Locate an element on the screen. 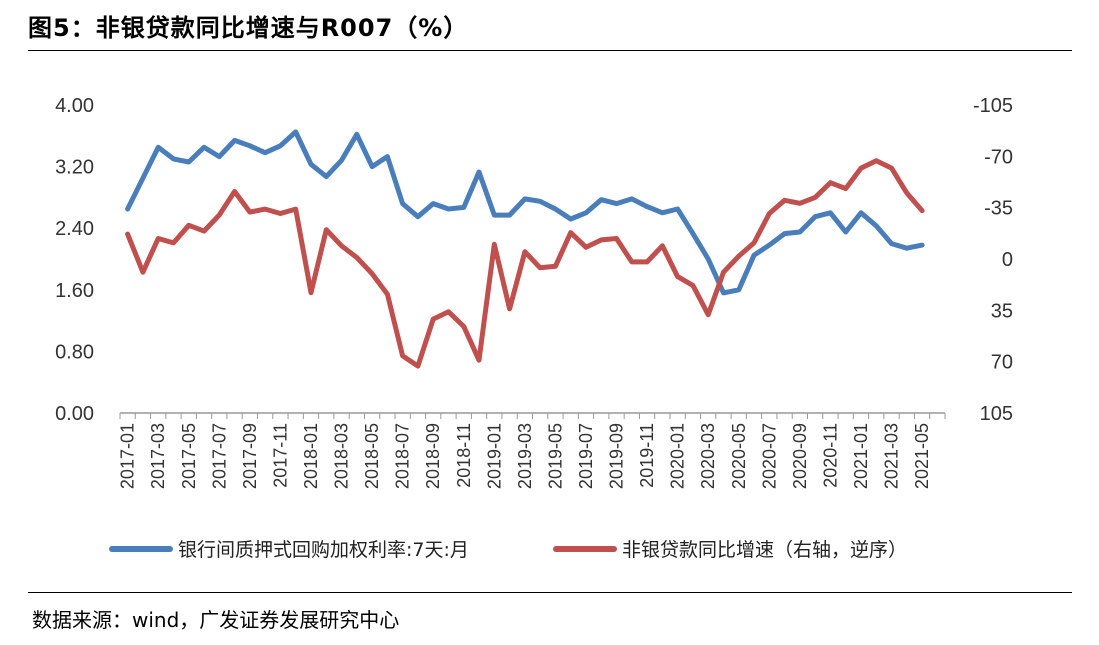  chart-title: 图5：非银贷款同比增速与R007（%） is located at coordinates (248, 28).